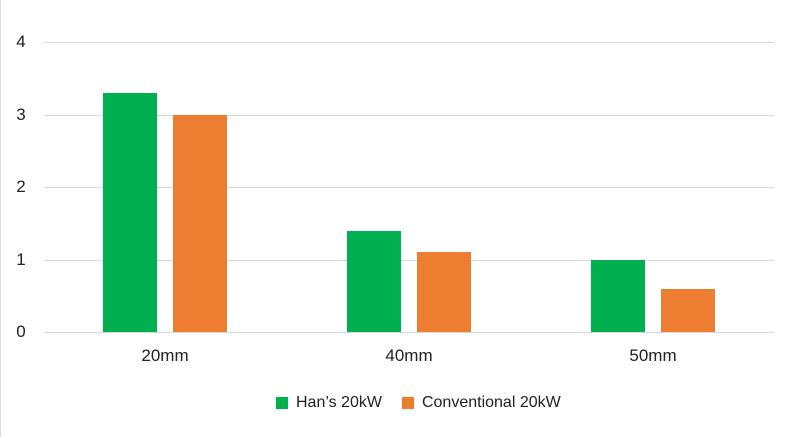 The width and height of the screenshot is (800, 437). I want to click on legend: Han’s 20kW Conventional 20kW, so click(428, 403).